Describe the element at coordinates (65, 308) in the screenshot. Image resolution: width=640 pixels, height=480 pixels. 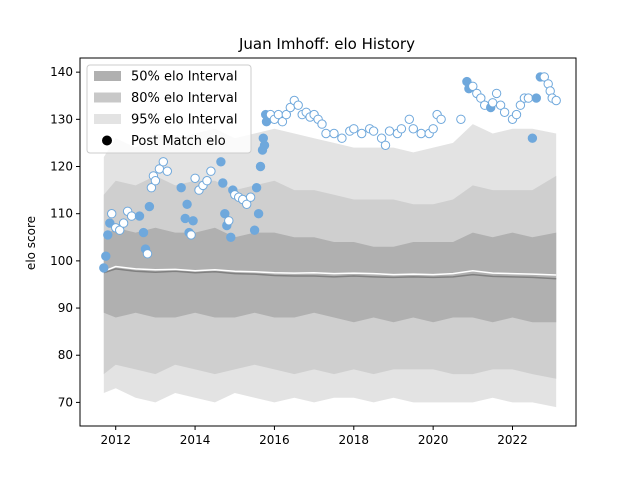
I see `y-tick-label: 90` at that location.